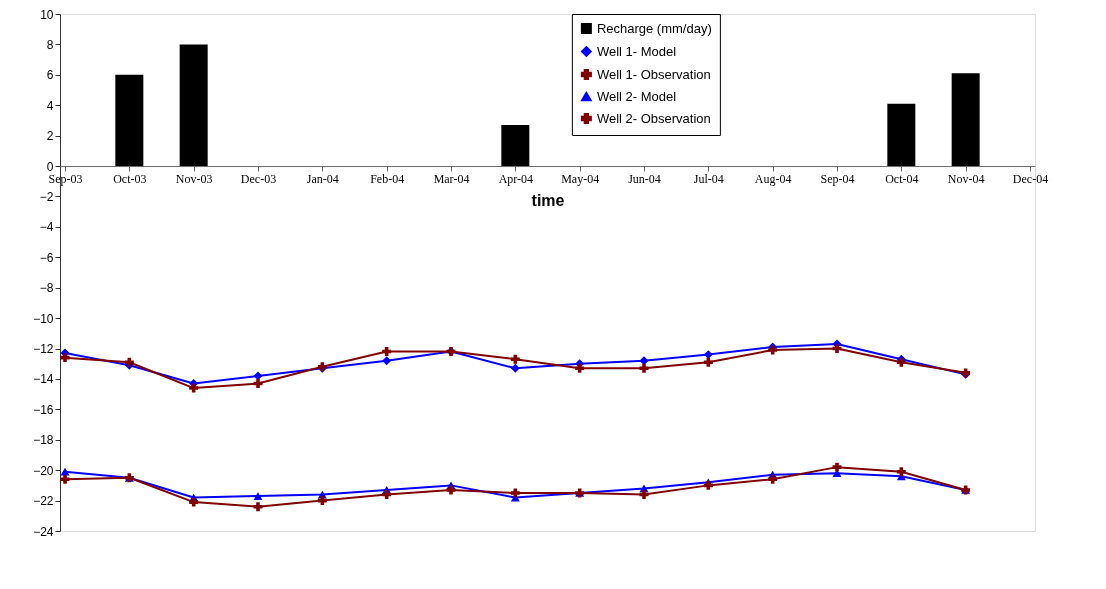 This screenshot has width=1106, height=589. What do you see at coordinates (580, 178) in the screenshot?
I see `x-tick-label: May-04` at bounding box center [580, 178].